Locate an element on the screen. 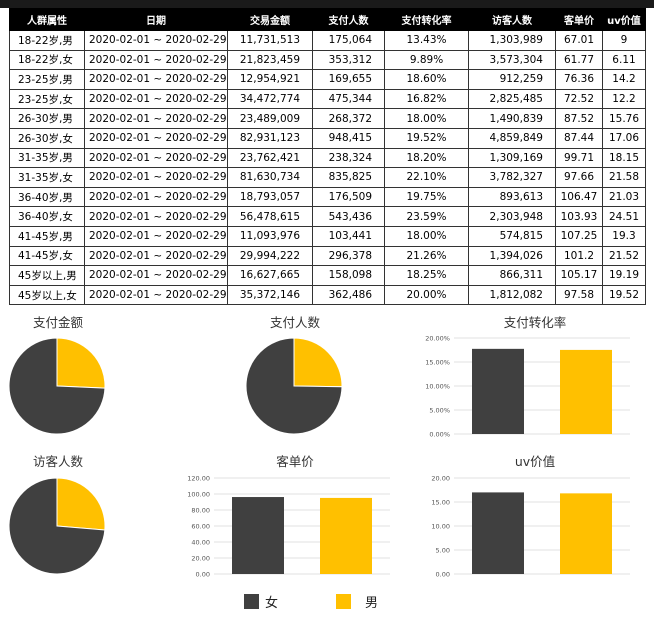 This screenshot has width=654, height=626. table-cell: 18.15 is located at coordinates (624, 158).